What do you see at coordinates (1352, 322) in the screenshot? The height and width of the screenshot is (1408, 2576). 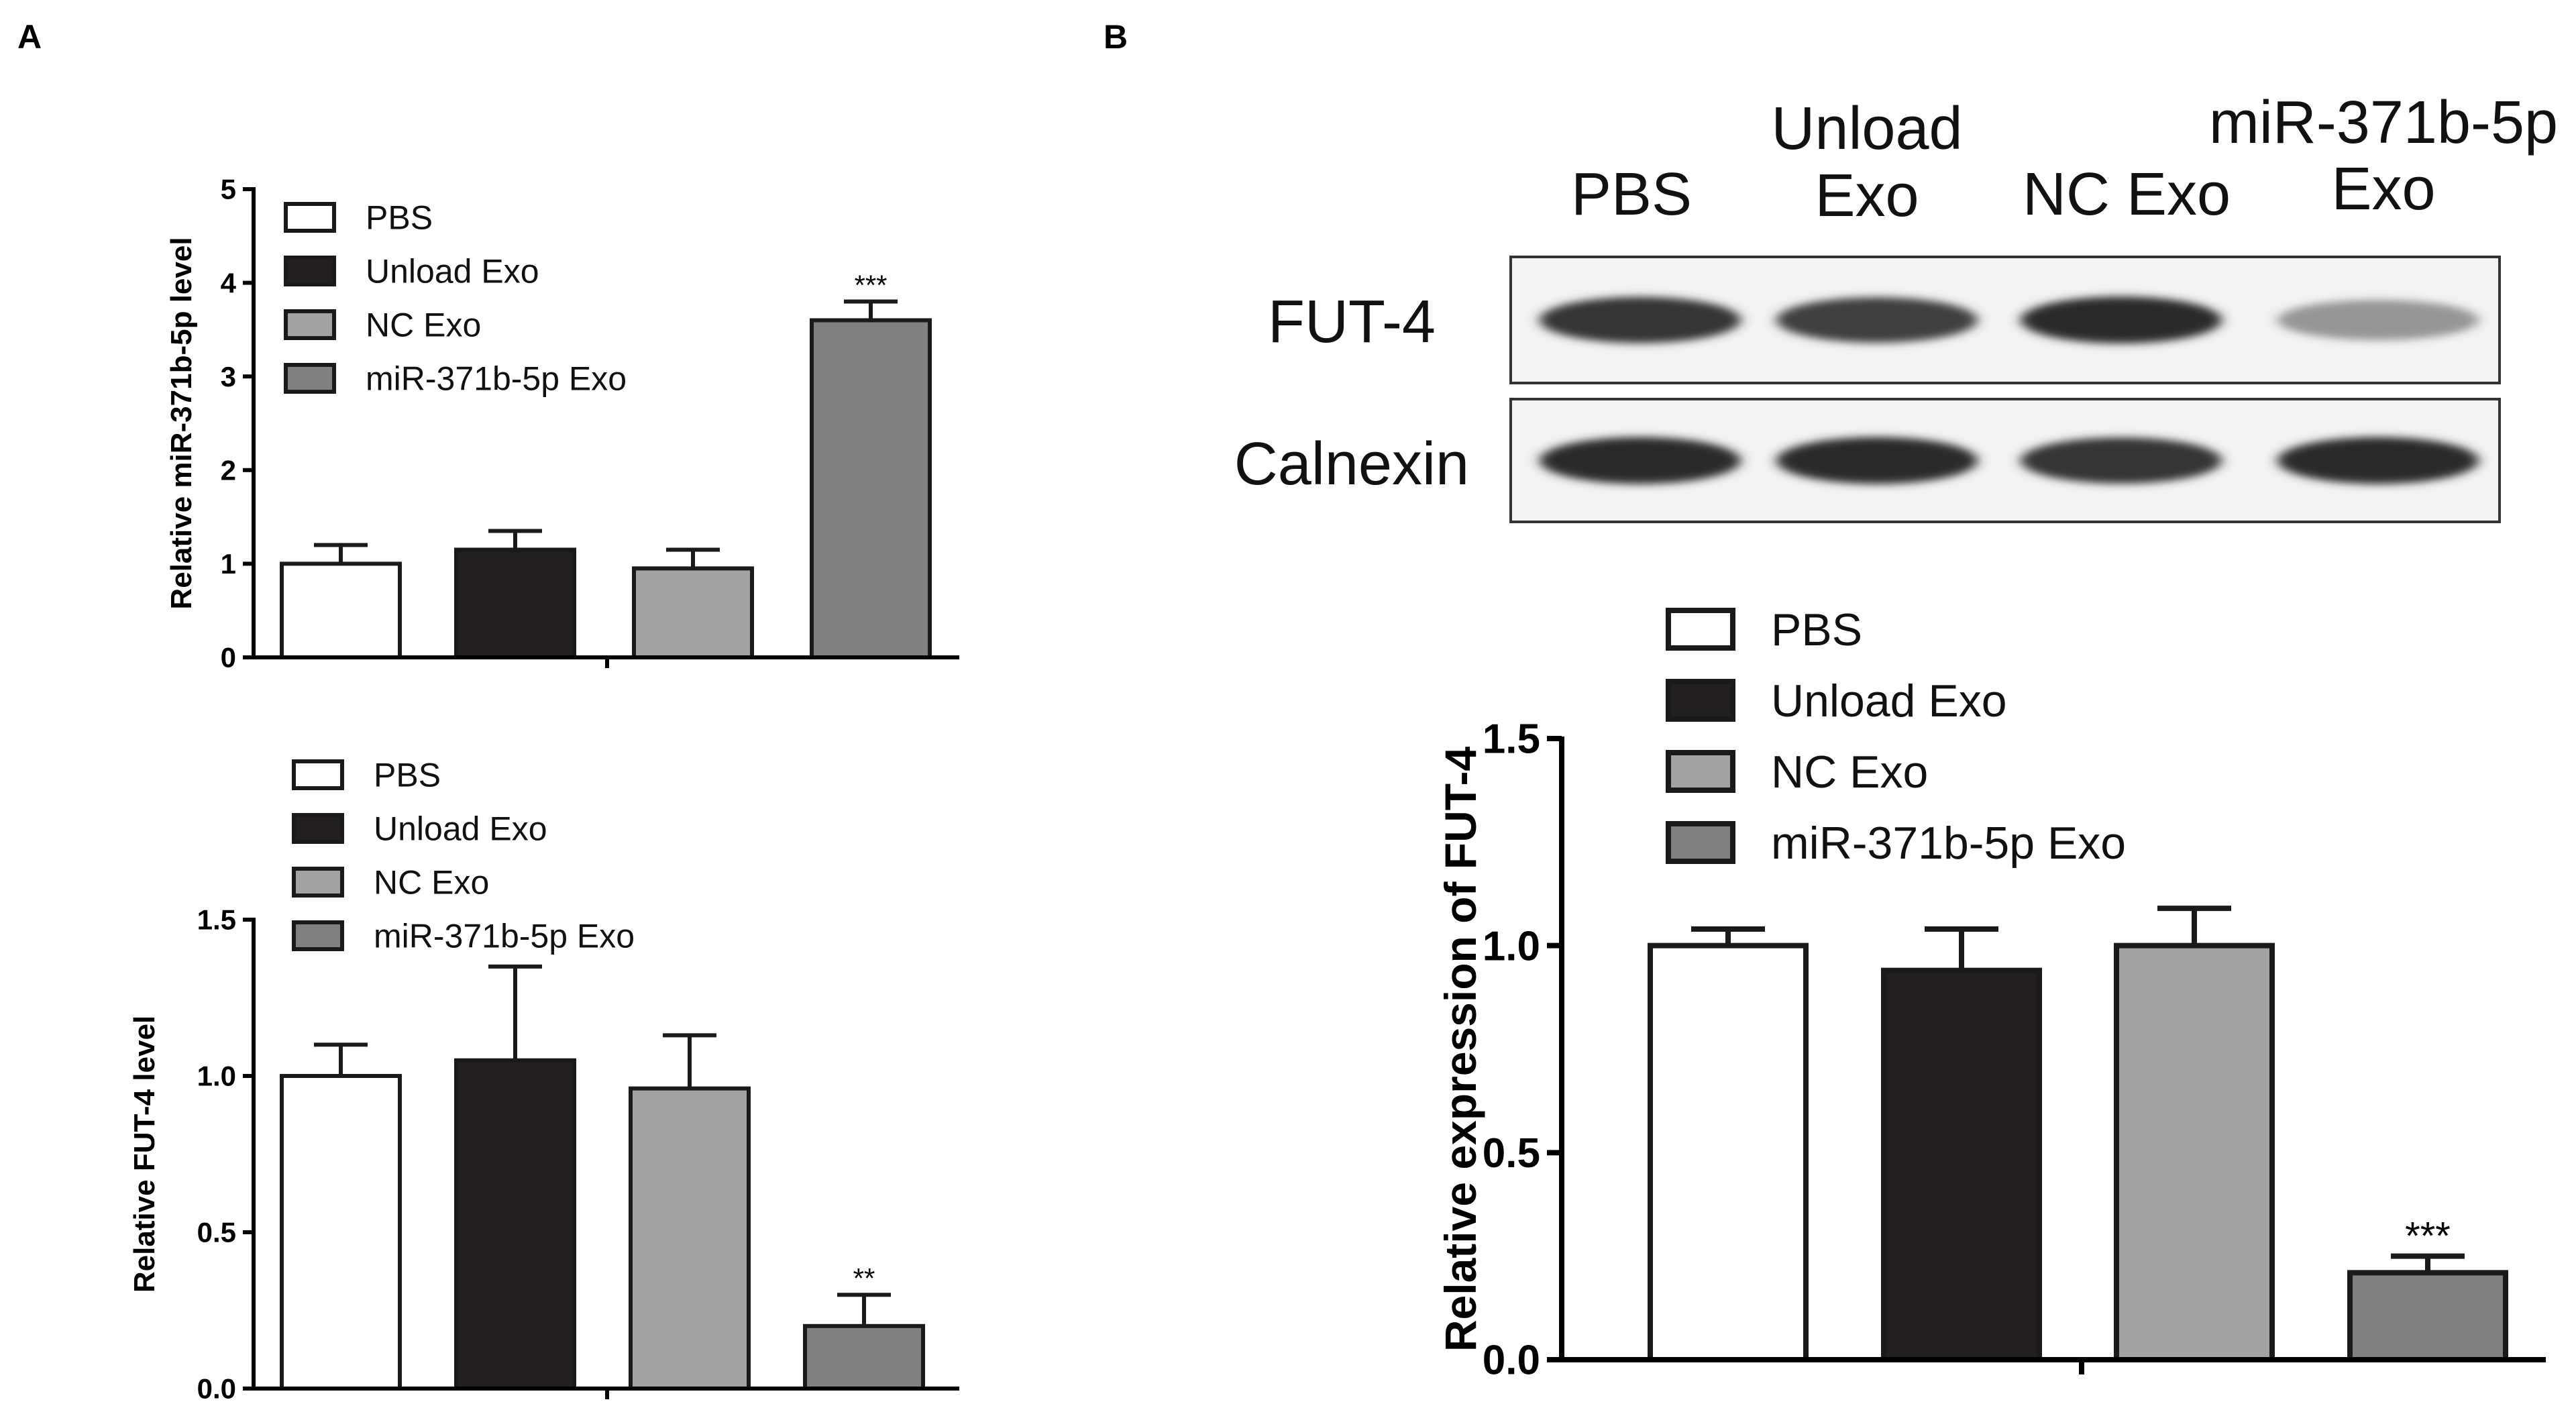 I see `blot-row-label: FUT-4` at bounding box center [1352, 322].